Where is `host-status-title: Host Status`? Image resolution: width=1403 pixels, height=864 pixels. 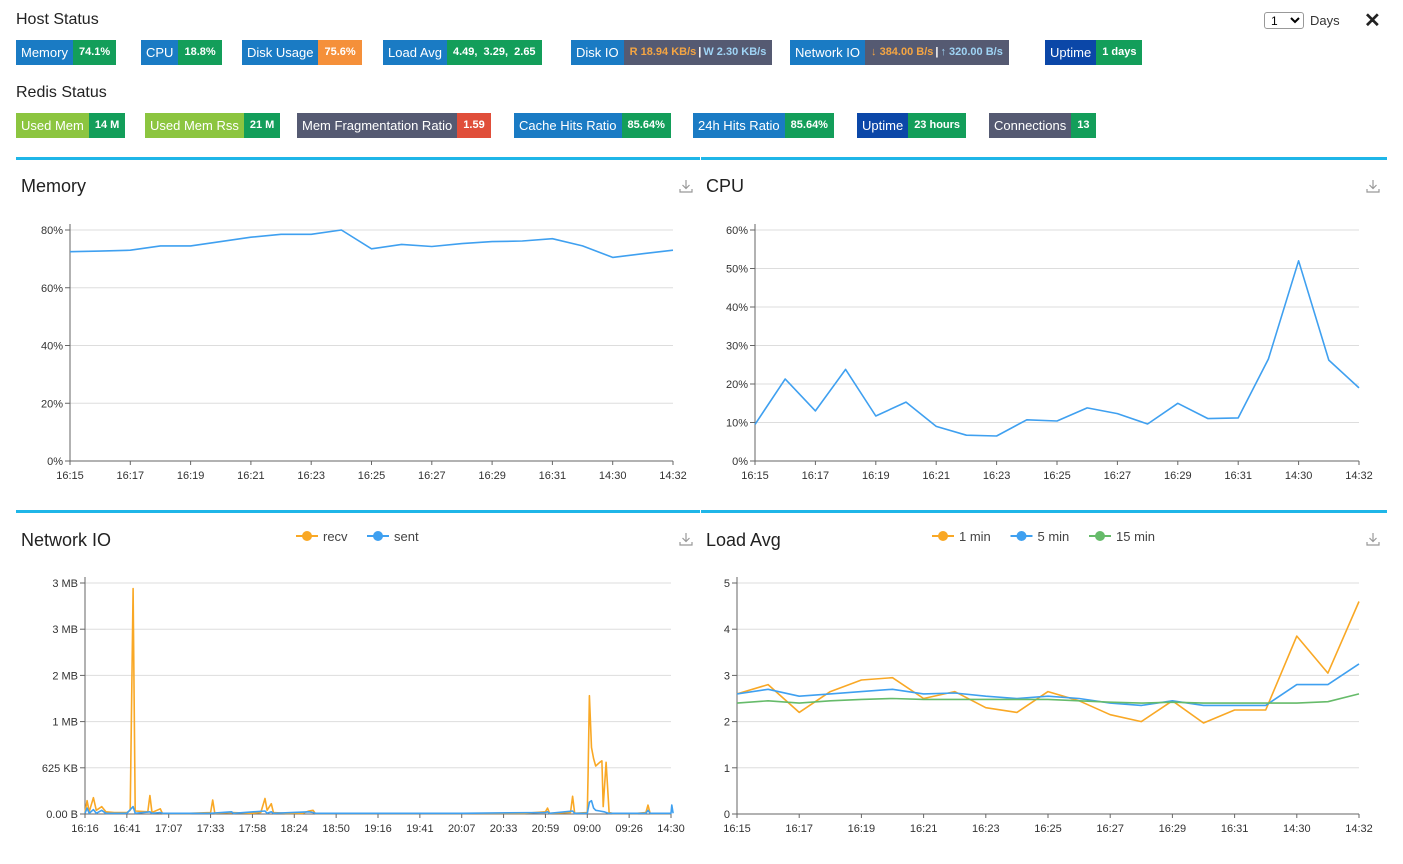
host-status-title: Host Status is located at coordinates (57, 19).